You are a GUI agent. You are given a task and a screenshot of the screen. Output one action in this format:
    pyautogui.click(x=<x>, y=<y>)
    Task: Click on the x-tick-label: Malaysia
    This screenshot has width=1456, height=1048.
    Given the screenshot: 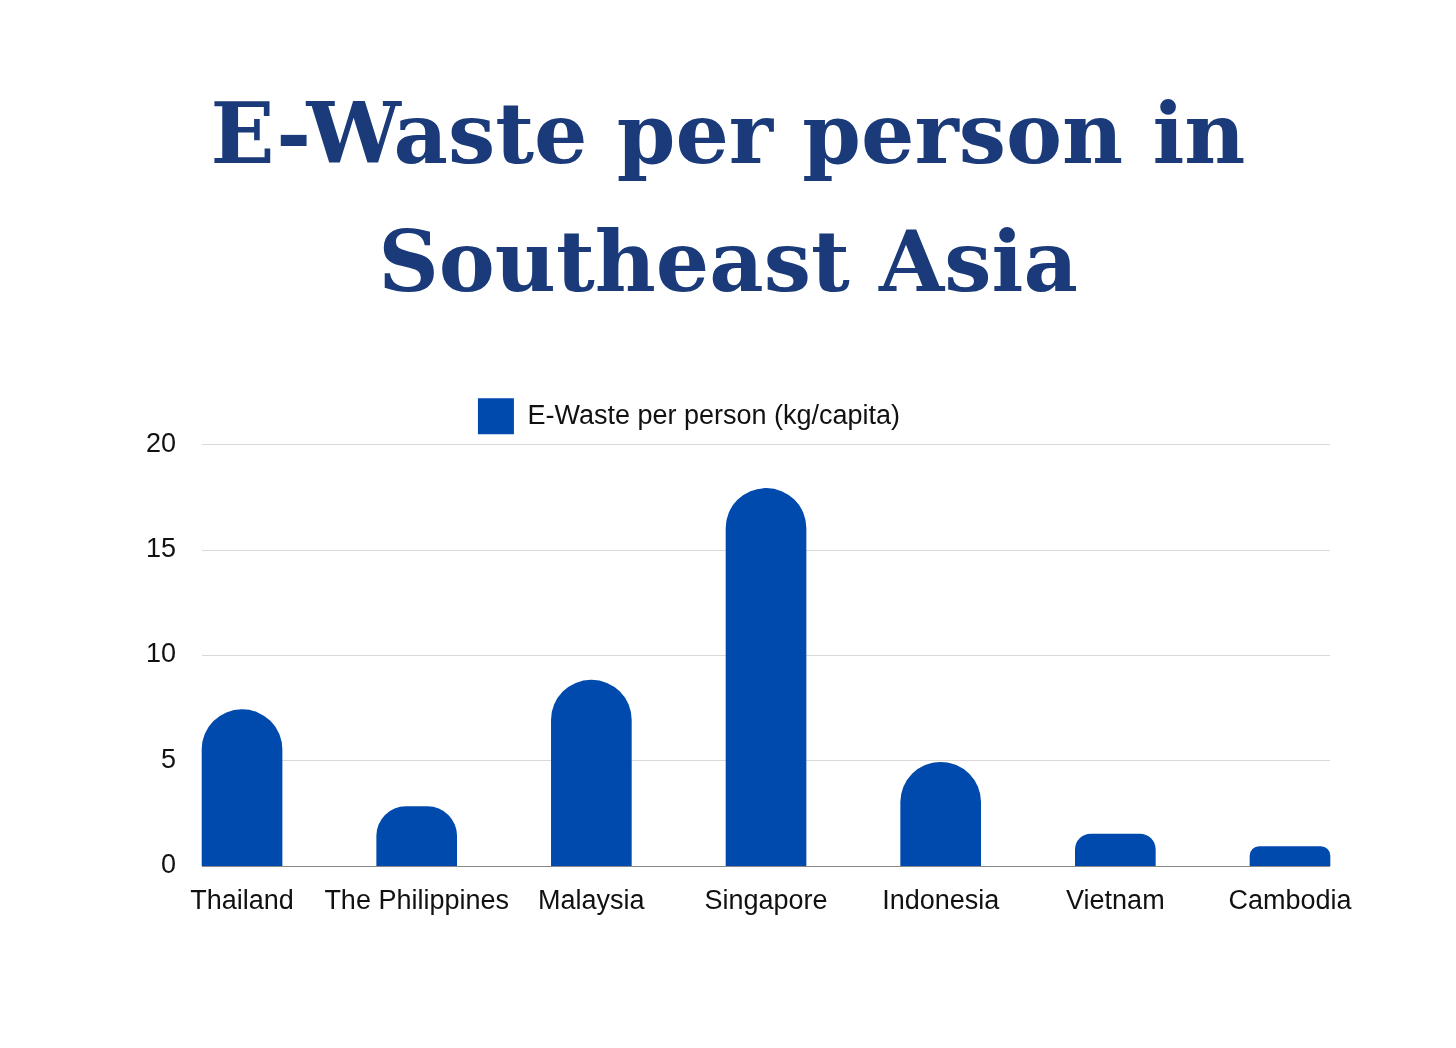 What is the action you would take?
    pyautogui.click(x=592, y=900)
    